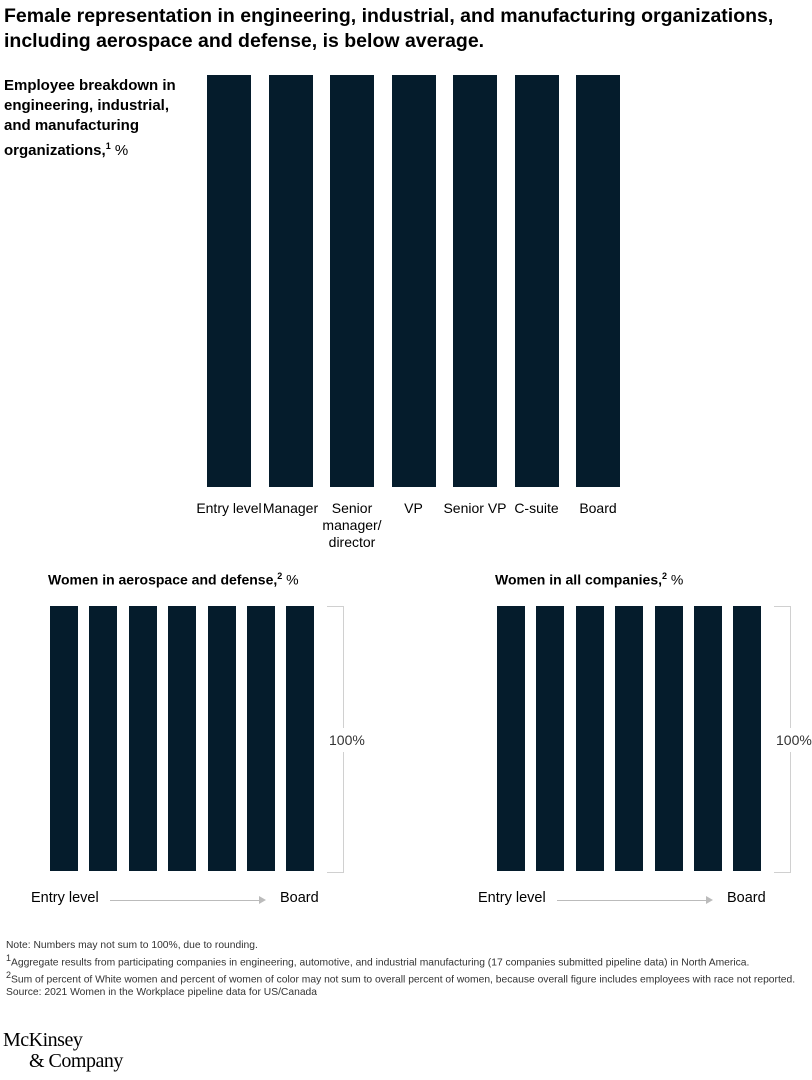  Describe the element at coordinates (76, 1061) in the screenshot. I see `logo-line-2: & Company` at that location.